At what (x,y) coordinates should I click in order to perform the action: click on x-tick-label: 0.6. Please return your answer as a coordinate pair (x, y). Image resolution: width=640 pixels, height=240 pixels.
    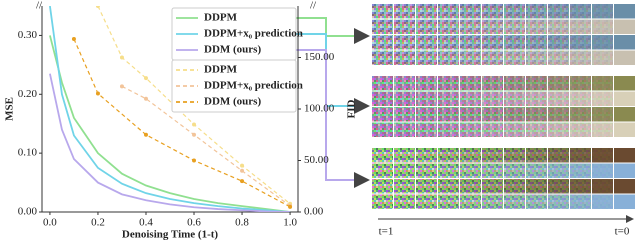
    Looking at the image, I should click on (194, 223).